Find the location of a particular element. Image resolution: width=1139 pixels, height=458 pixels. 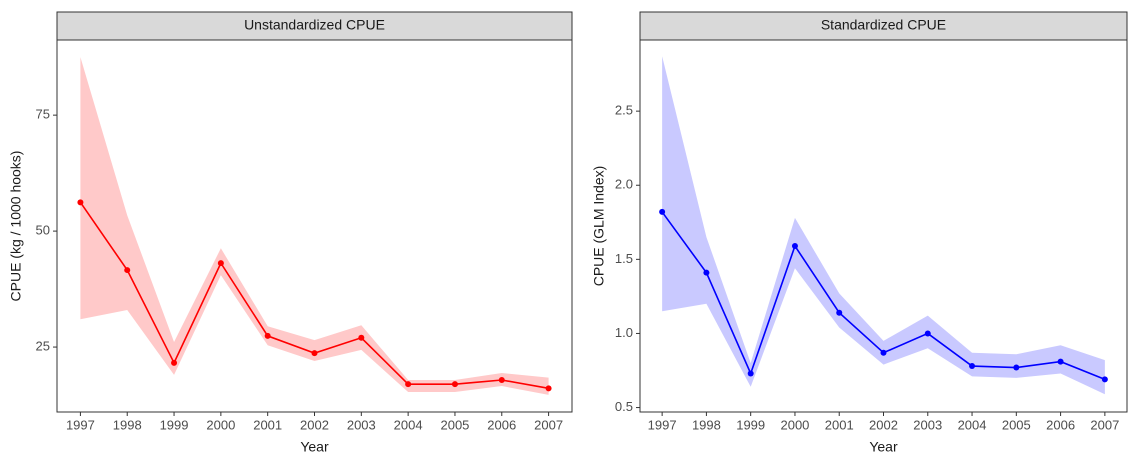

y-tick-label: 0.5 is located at coordinates (624, 406).